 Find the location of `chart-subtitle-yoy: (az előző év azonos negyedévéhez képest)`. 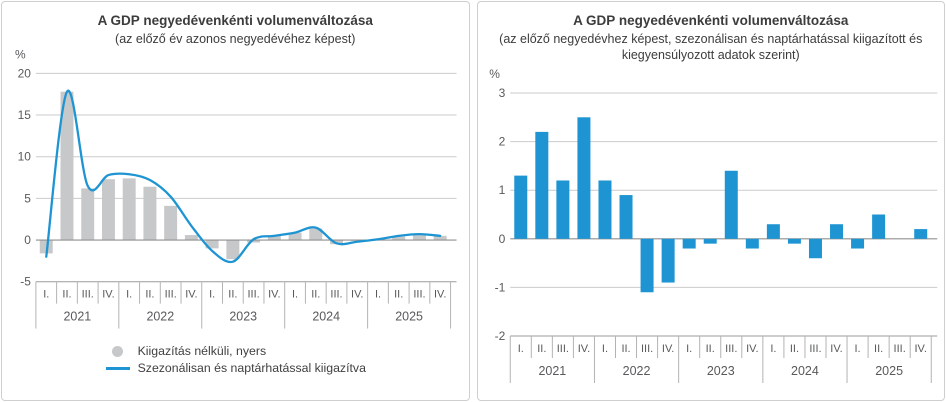

chart-subtitle-yoy: (az előző év azonos negyedévéhez képest) is located at coordinates (235, 39).